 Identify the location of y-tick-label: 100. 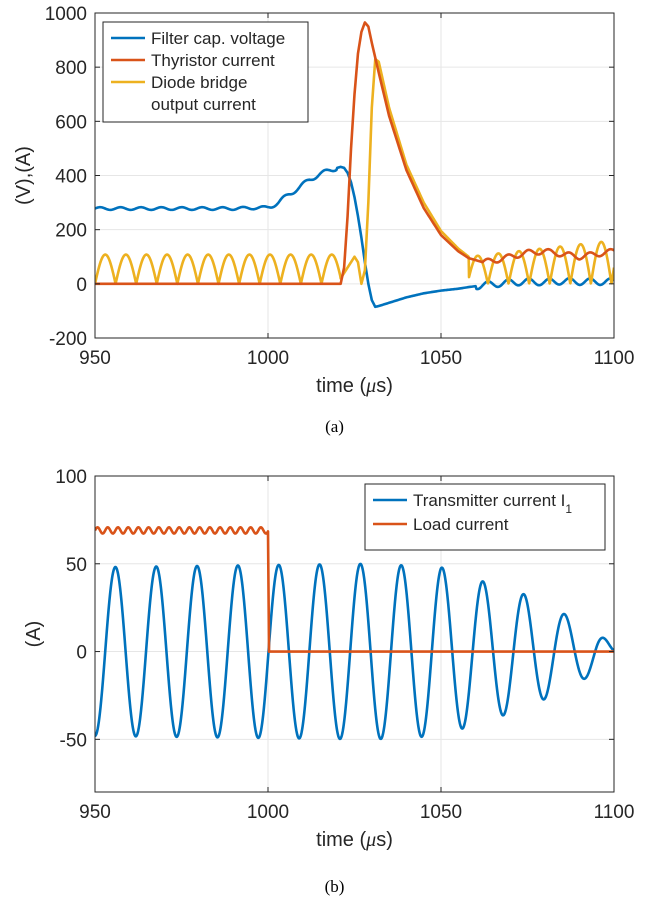
(71, 477).